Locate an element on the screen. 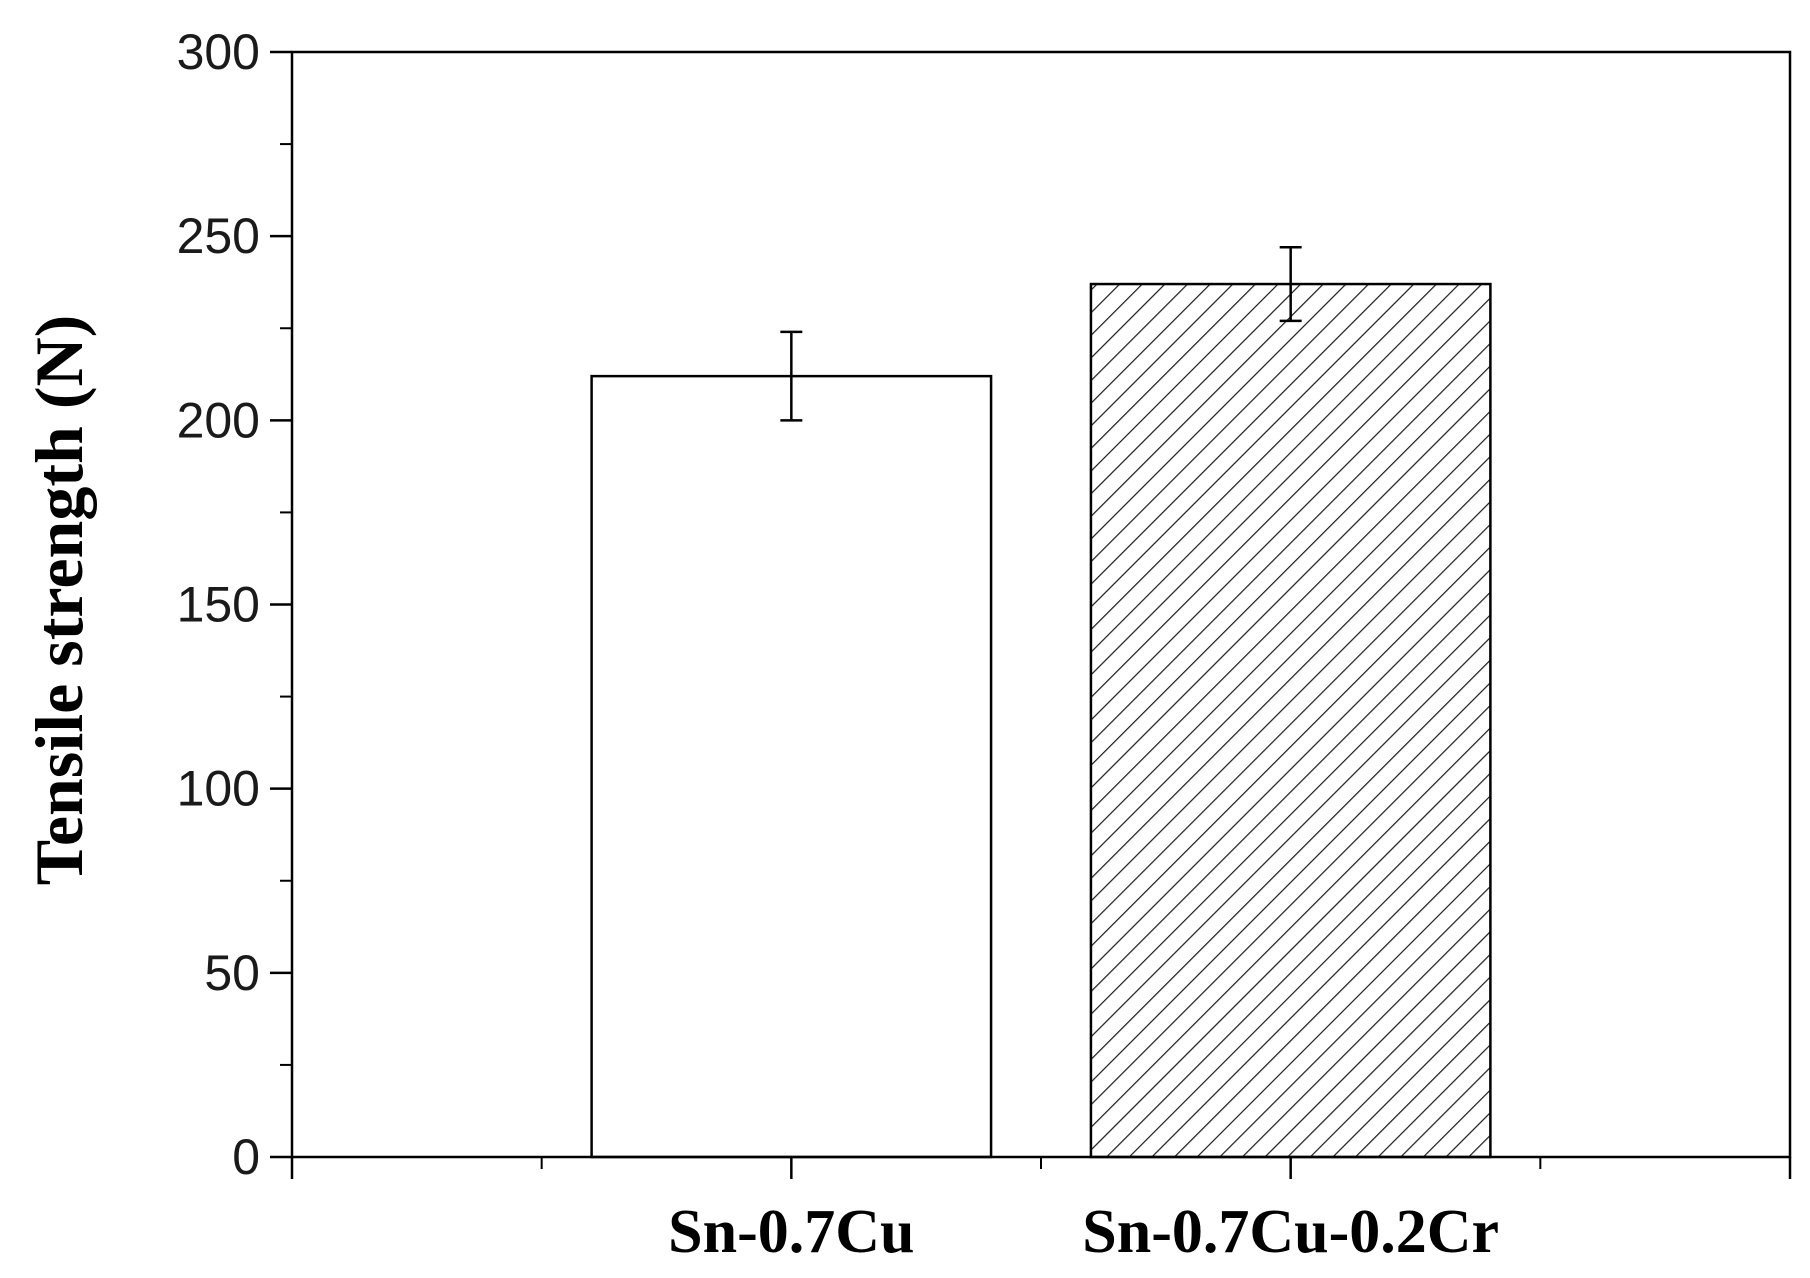  x-category-label: Sn-0.7Cu-0.2Cr is located at coordinates (1290, 1232).